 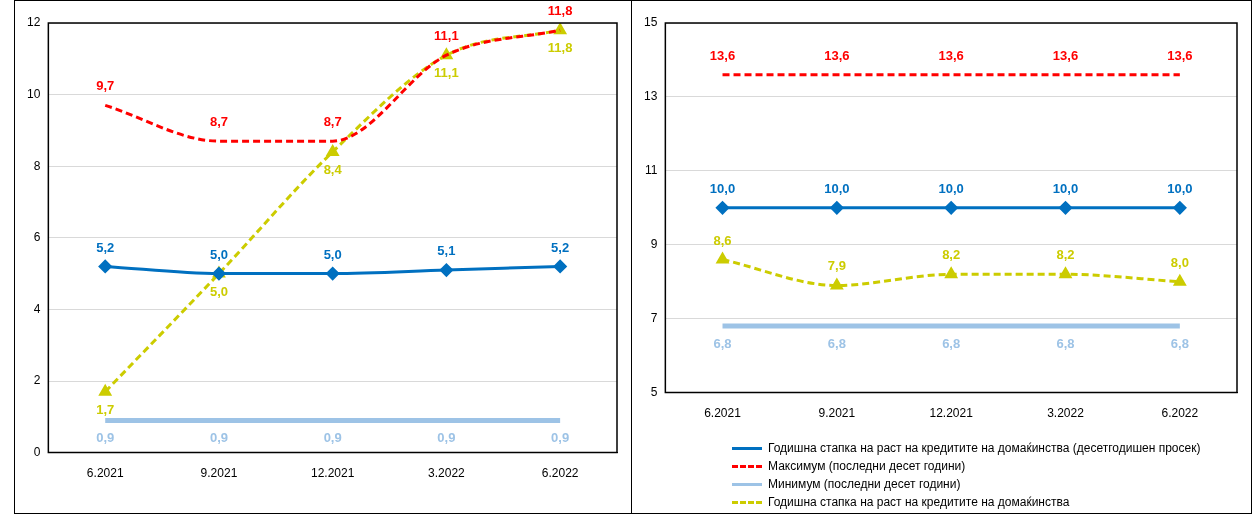 What do you see at coordinates (37, 165) in the screenshot?
I see `y-tick-label: 8` at bounding box center [37, 165].